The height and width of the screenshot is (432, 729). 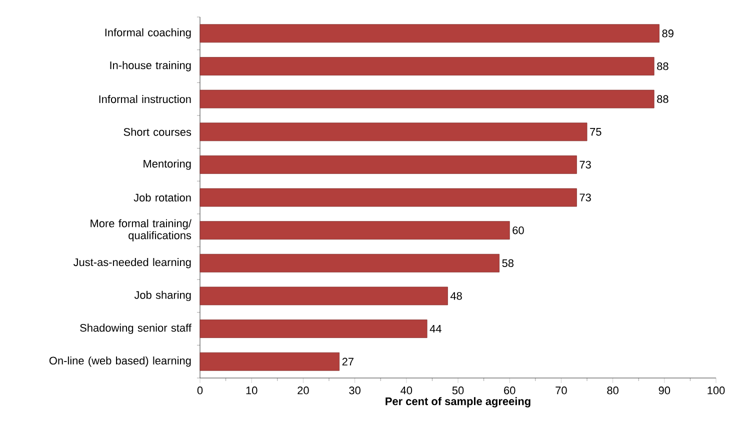 What do you see at coordinates (150, 66) in the screenshot?
I see `y-tick-label: In-house training` at bounding box center [150, 66].